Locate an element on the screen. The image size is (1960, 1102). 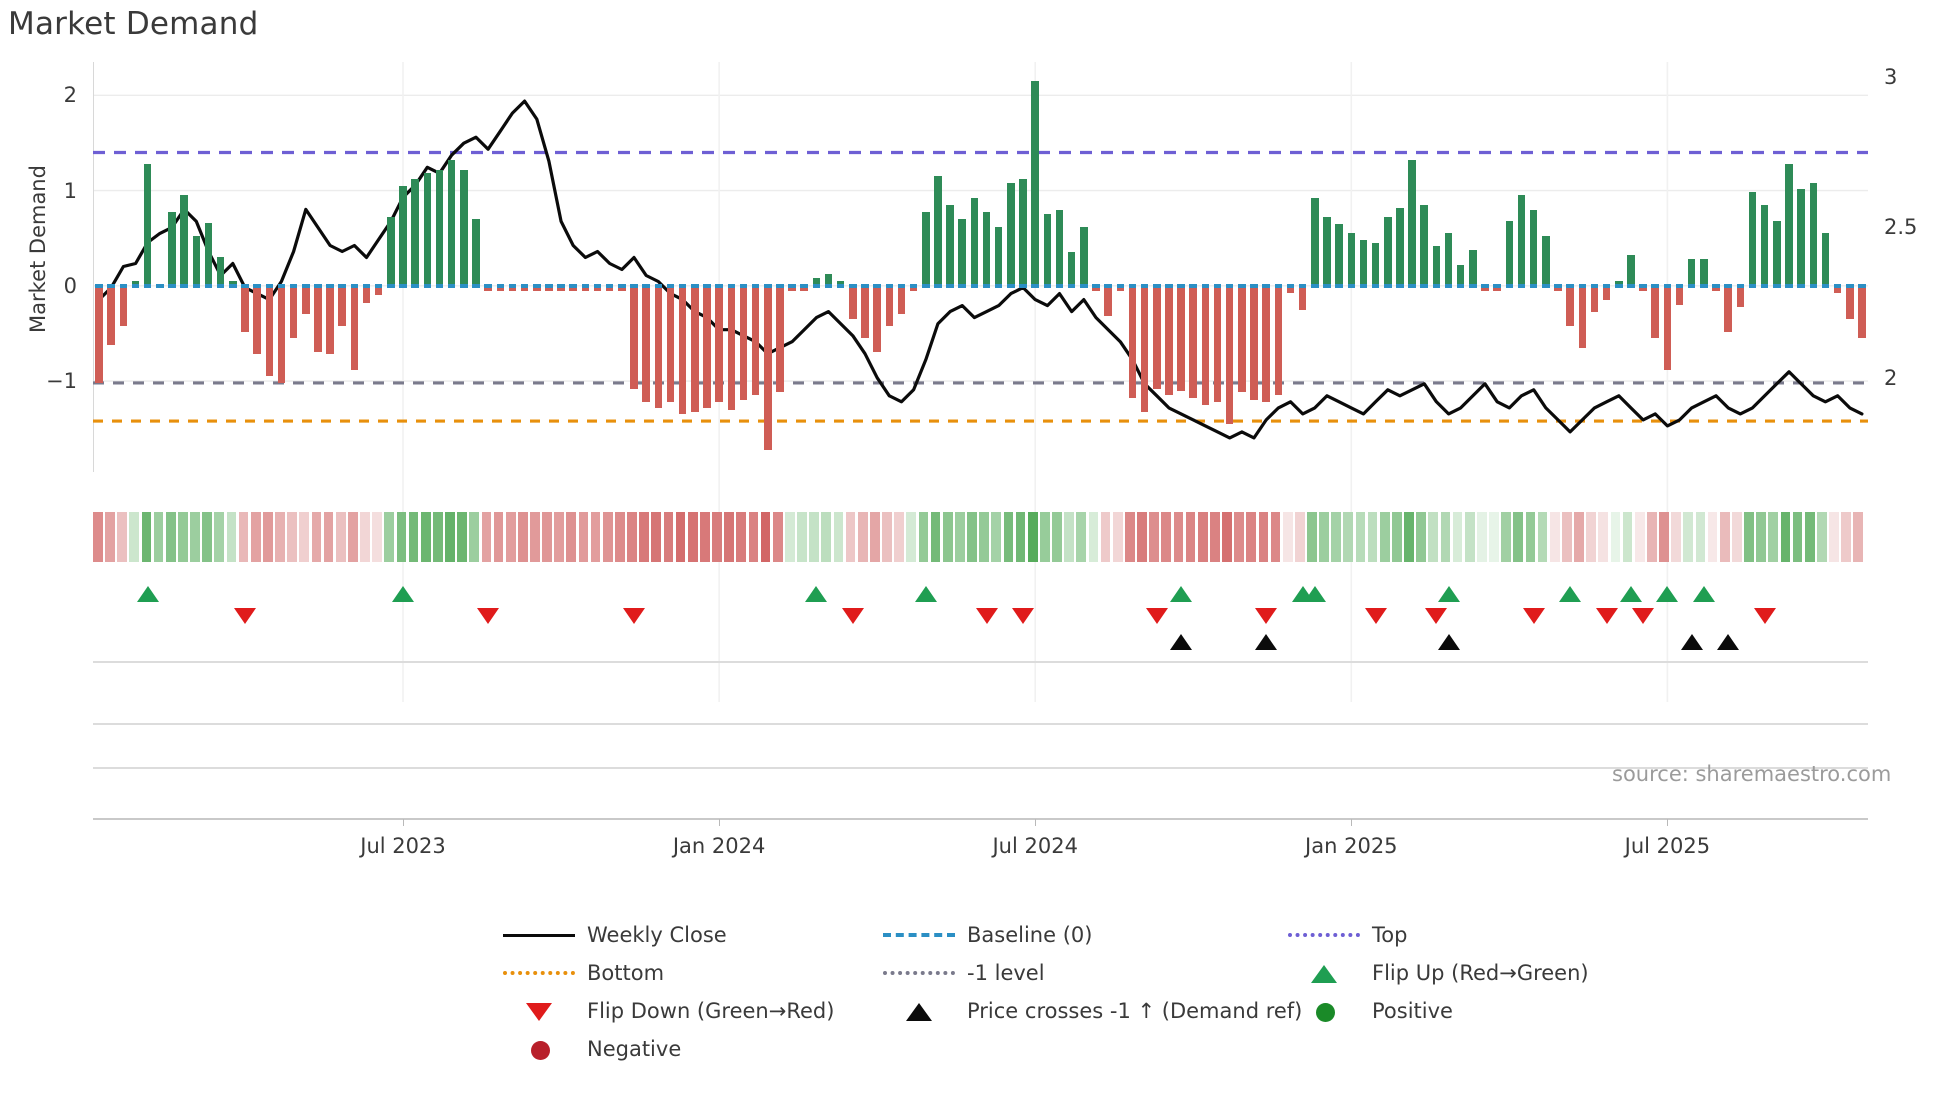
flip-up-marker is located at coordinates (1703, 594).